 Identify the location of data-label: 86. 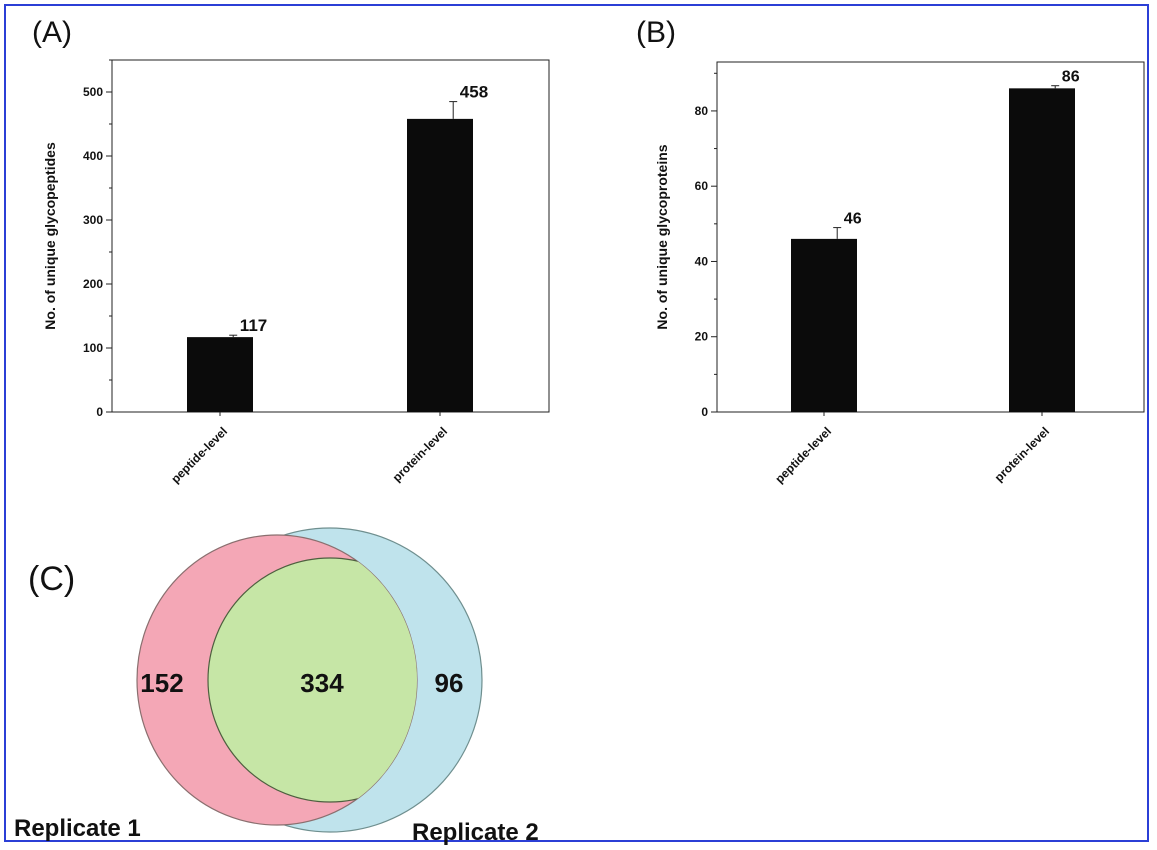
(1071, 77).